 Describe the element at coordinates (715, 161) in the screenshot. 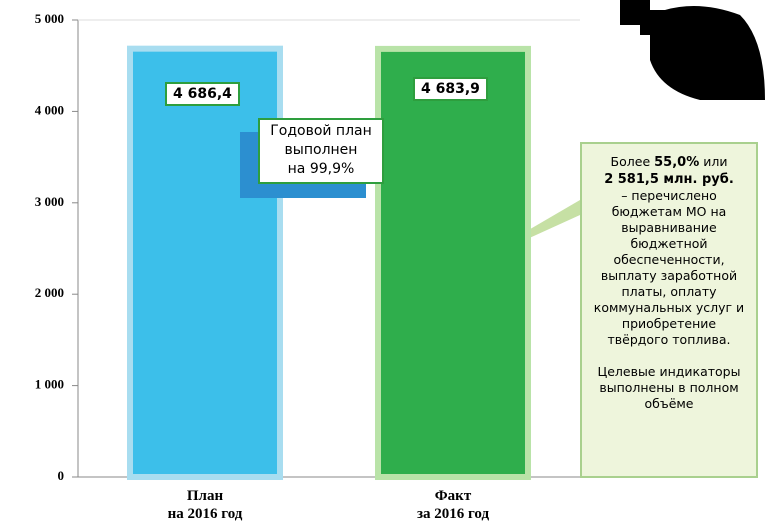

I see `note-text: или` at that location.